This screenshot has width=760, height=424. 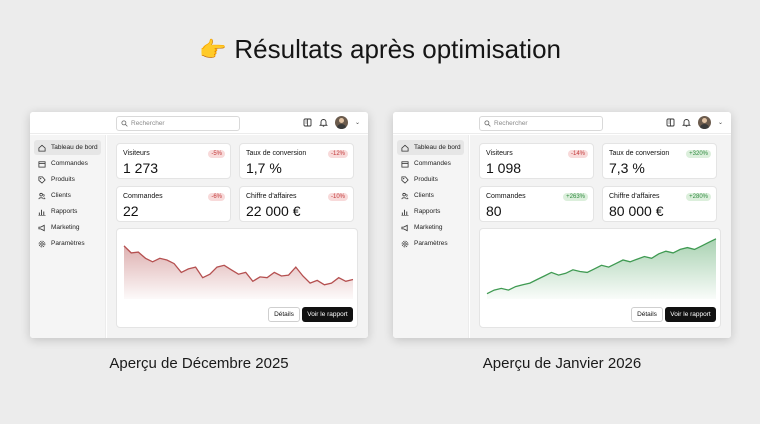 I want to click on metric-value: 1,7 %, so click(x=264, y=168).